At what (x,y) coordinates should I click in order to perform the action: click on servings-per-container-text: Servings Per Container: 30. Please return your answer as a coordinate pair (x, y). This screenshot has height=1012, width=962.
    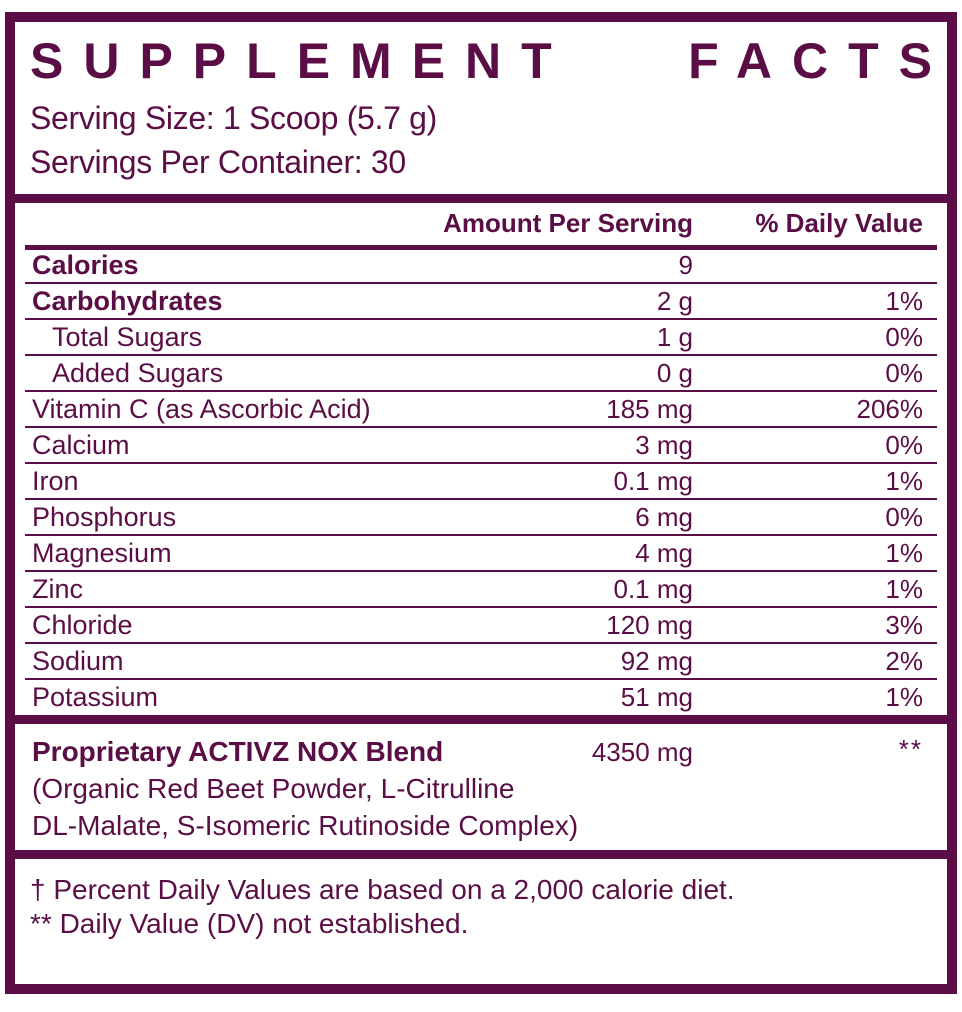
    Looking at the image, I should click on (218, 162).